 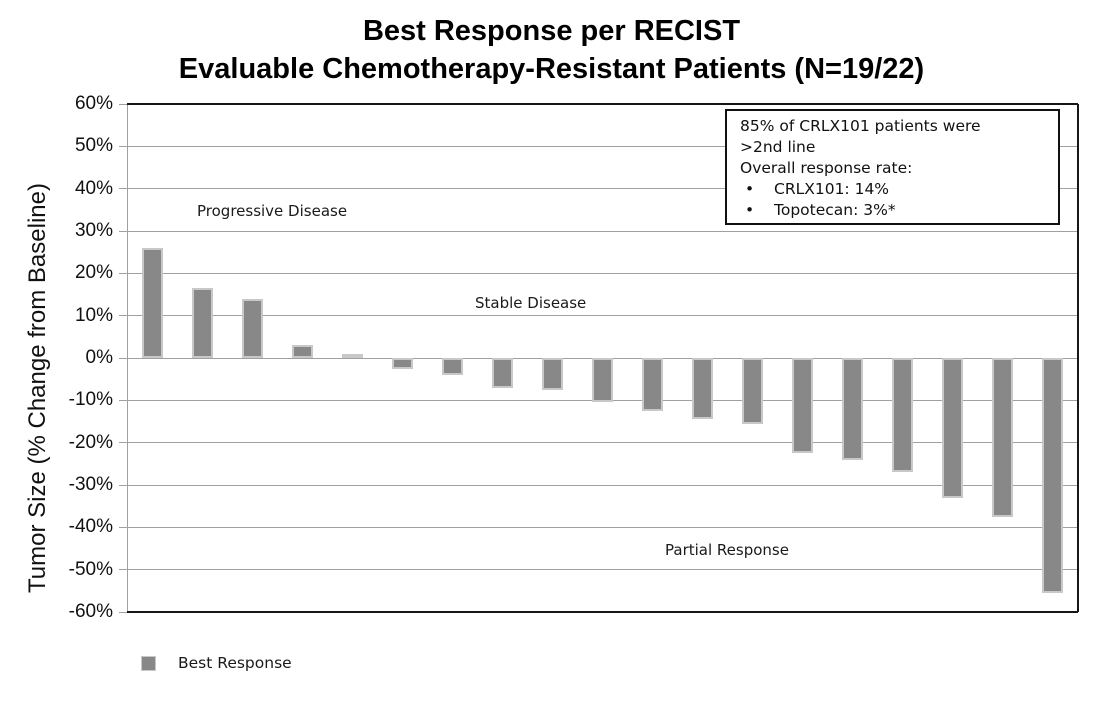 I want to click on annotation-bullet: • Topotecan: 3%*, so click(x=894, y=210).